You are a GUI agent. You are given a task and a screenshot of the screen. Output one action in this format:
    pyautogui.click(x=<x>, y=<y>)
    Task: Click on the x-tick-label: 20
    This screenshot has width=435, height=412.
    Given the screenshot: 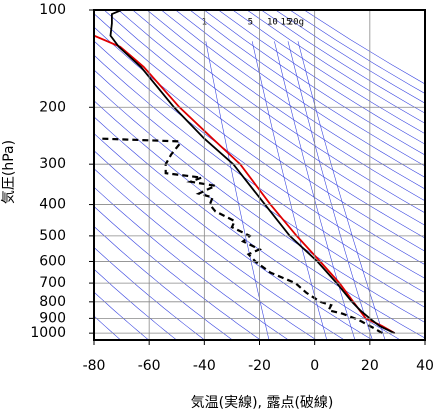 What is the action you would take?
    pyautogui.click(x=370, y=366)
    